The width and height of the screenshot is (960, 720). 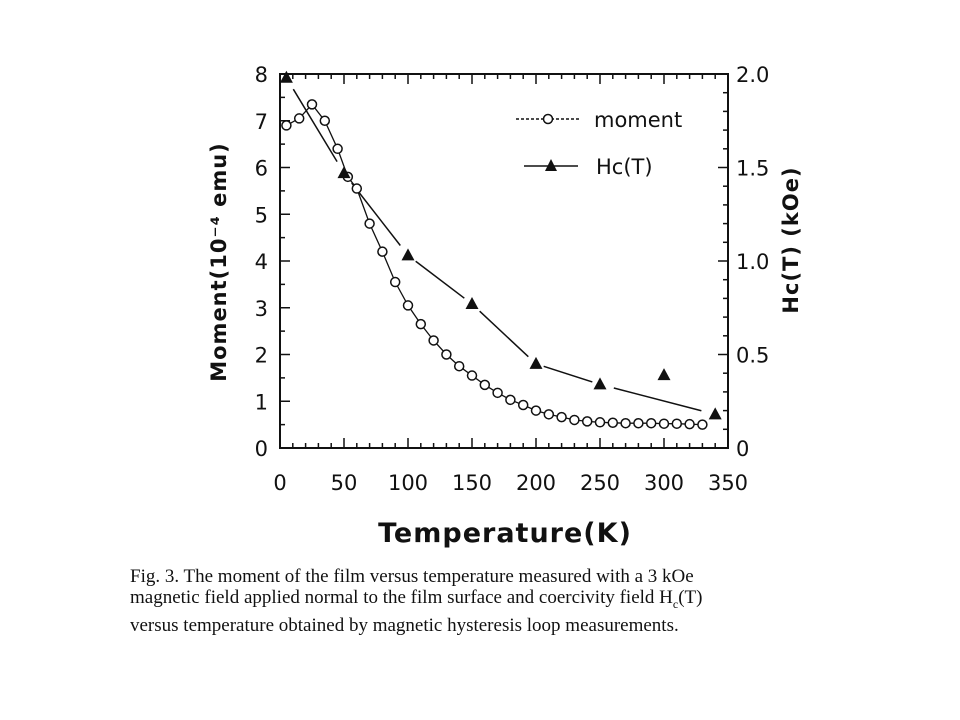 What do you see at coordinates (408, 483) in the screenshot?
I see `x-tick-label: 100` at bounding box center [408, 483].